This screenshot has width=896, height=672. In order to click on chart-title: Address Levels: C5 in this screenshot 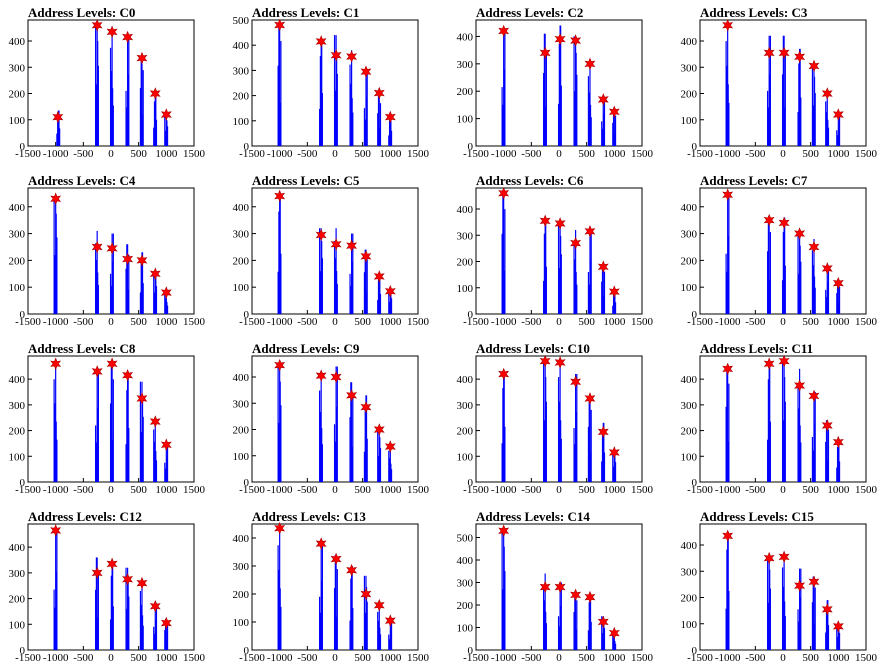, I will do `click(306, 180)`.